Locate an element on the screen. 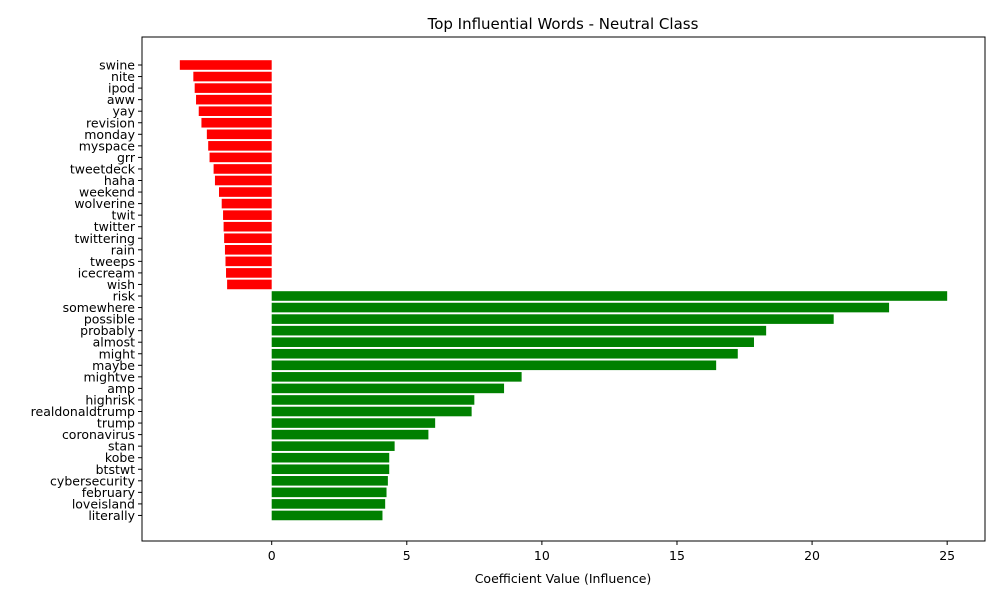  y-tick-label: aww is located at coordinates (121, 99).